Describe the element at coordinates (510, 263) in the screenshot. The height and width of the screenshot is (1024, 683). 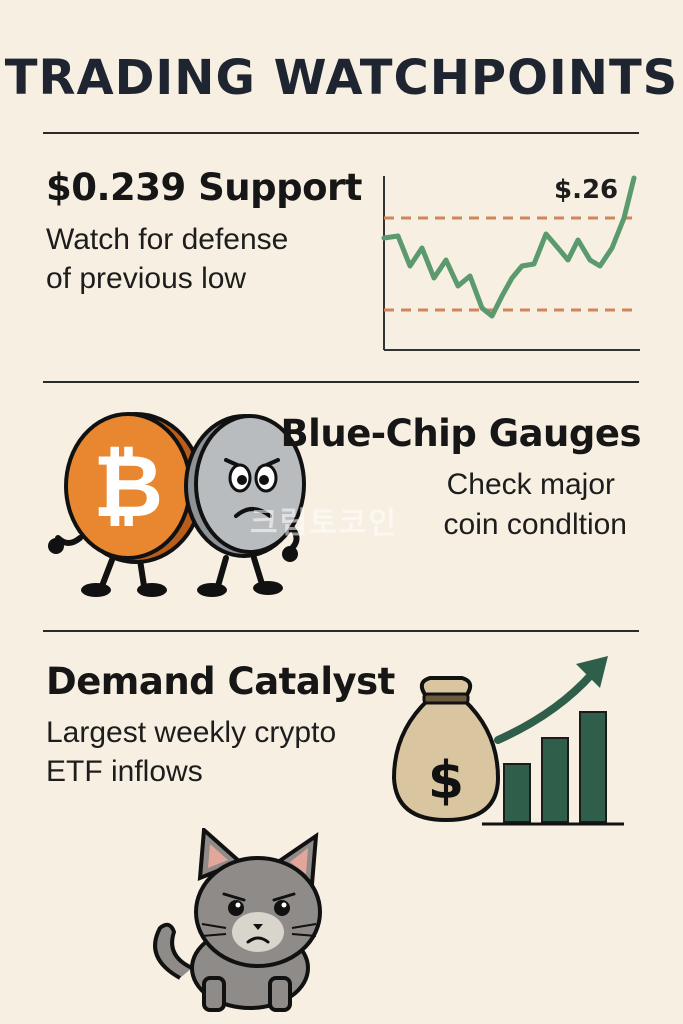
I see `price-line-chart-icon: $.26` at that location.